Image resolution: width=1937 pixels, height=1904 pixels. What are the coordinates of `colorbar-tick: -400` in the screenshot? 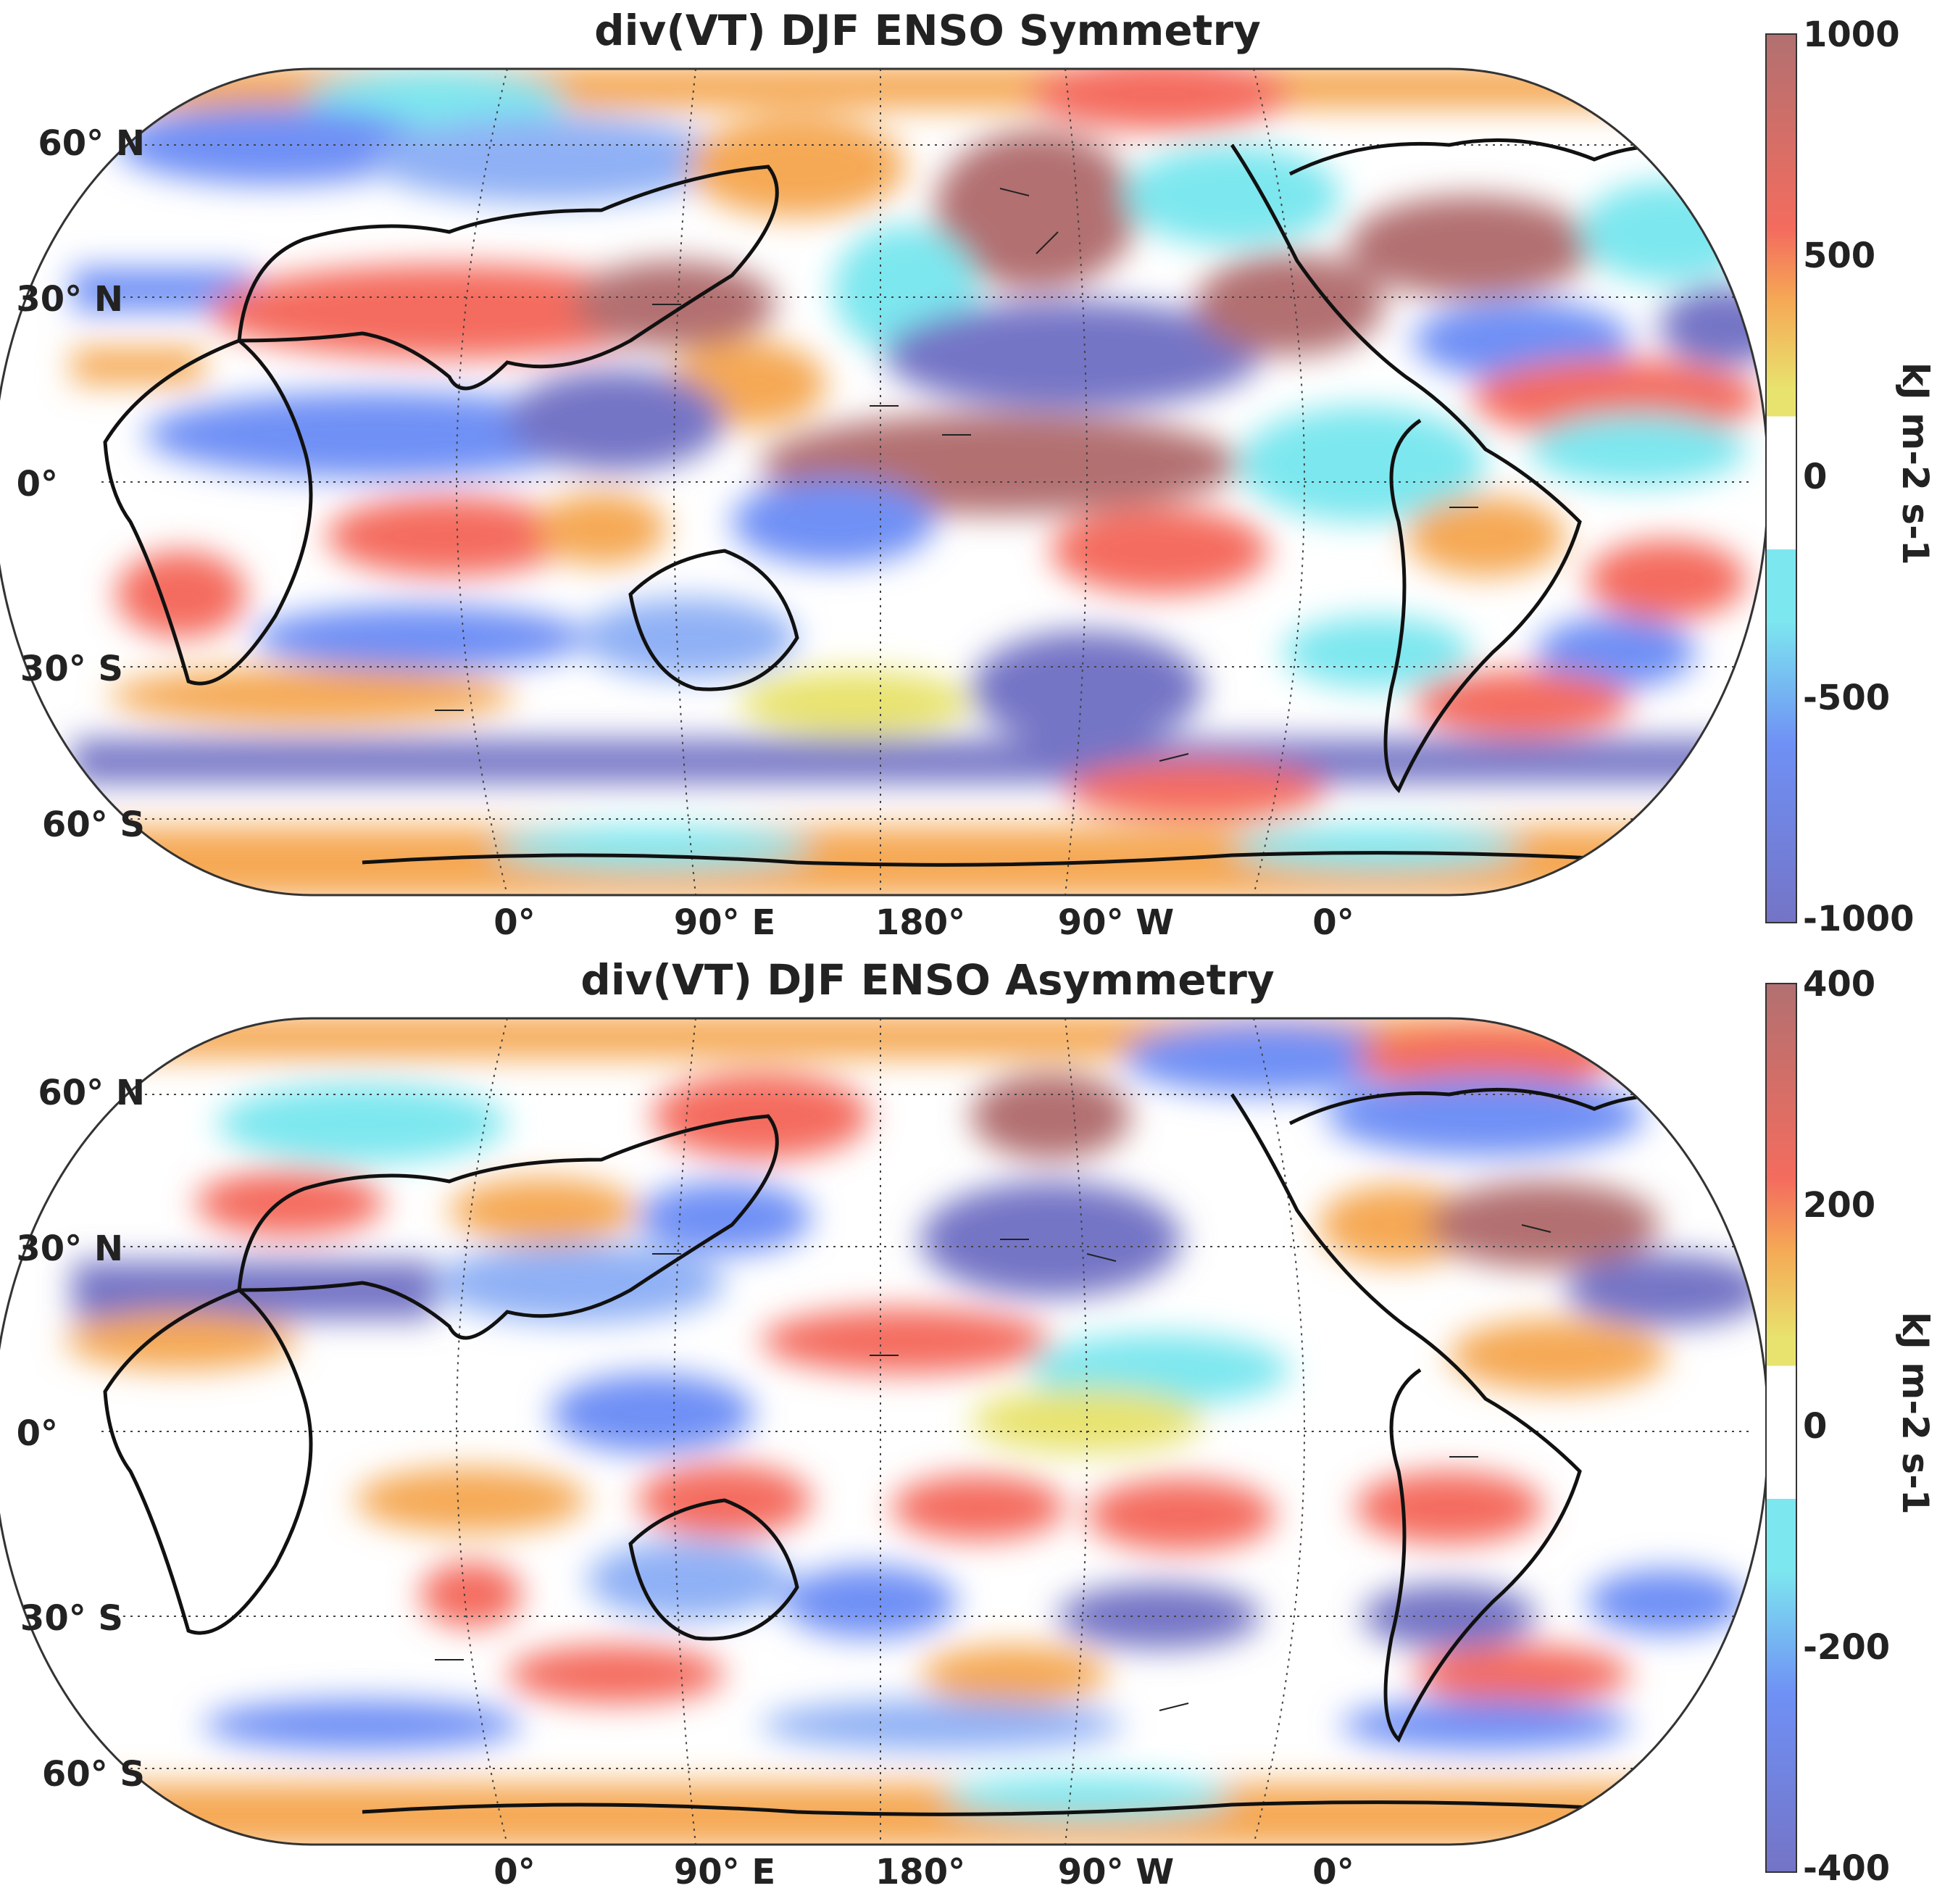 It's located at (1847, 1868).